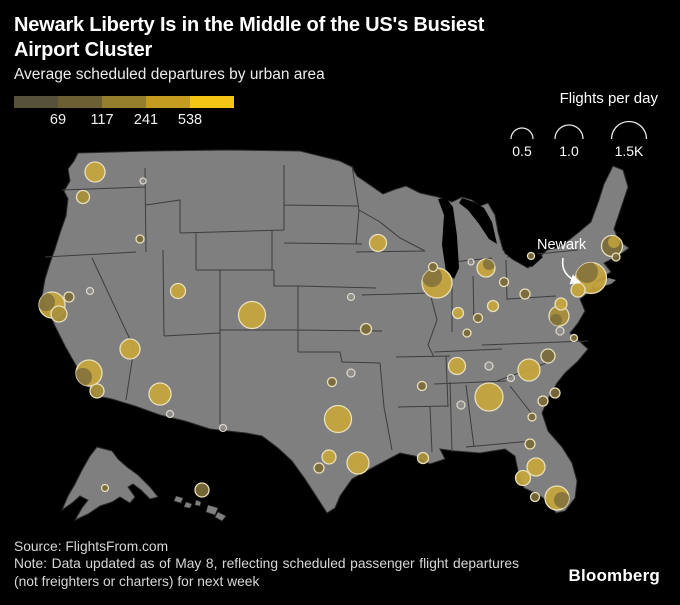 This screenshot has height=605, width=680. I want to click on city-bubble-cleveland, so click(504, 282).